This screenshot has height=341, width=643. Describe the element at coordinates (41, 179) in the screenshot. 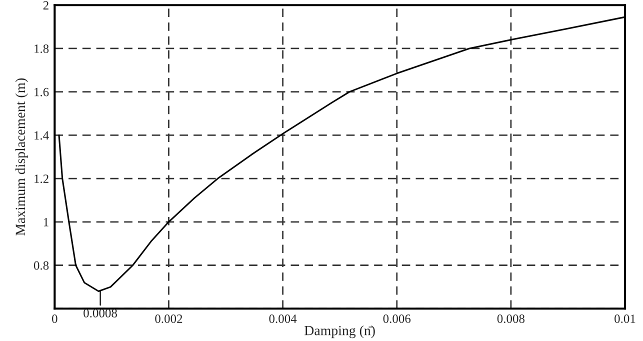

I see `y-tick-label: 1.2` at that location.